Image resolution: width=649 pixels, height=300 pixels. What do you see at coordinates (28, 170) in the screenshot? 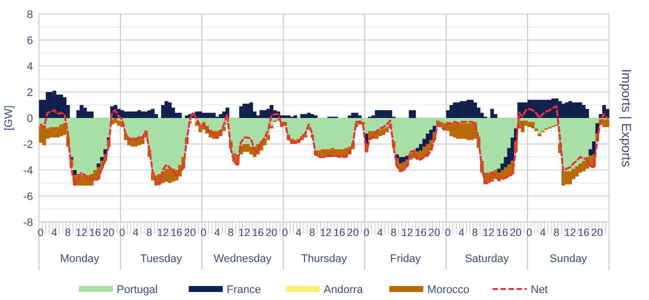
I see `y-tick-label: -4` at bounding box center [28, 170].